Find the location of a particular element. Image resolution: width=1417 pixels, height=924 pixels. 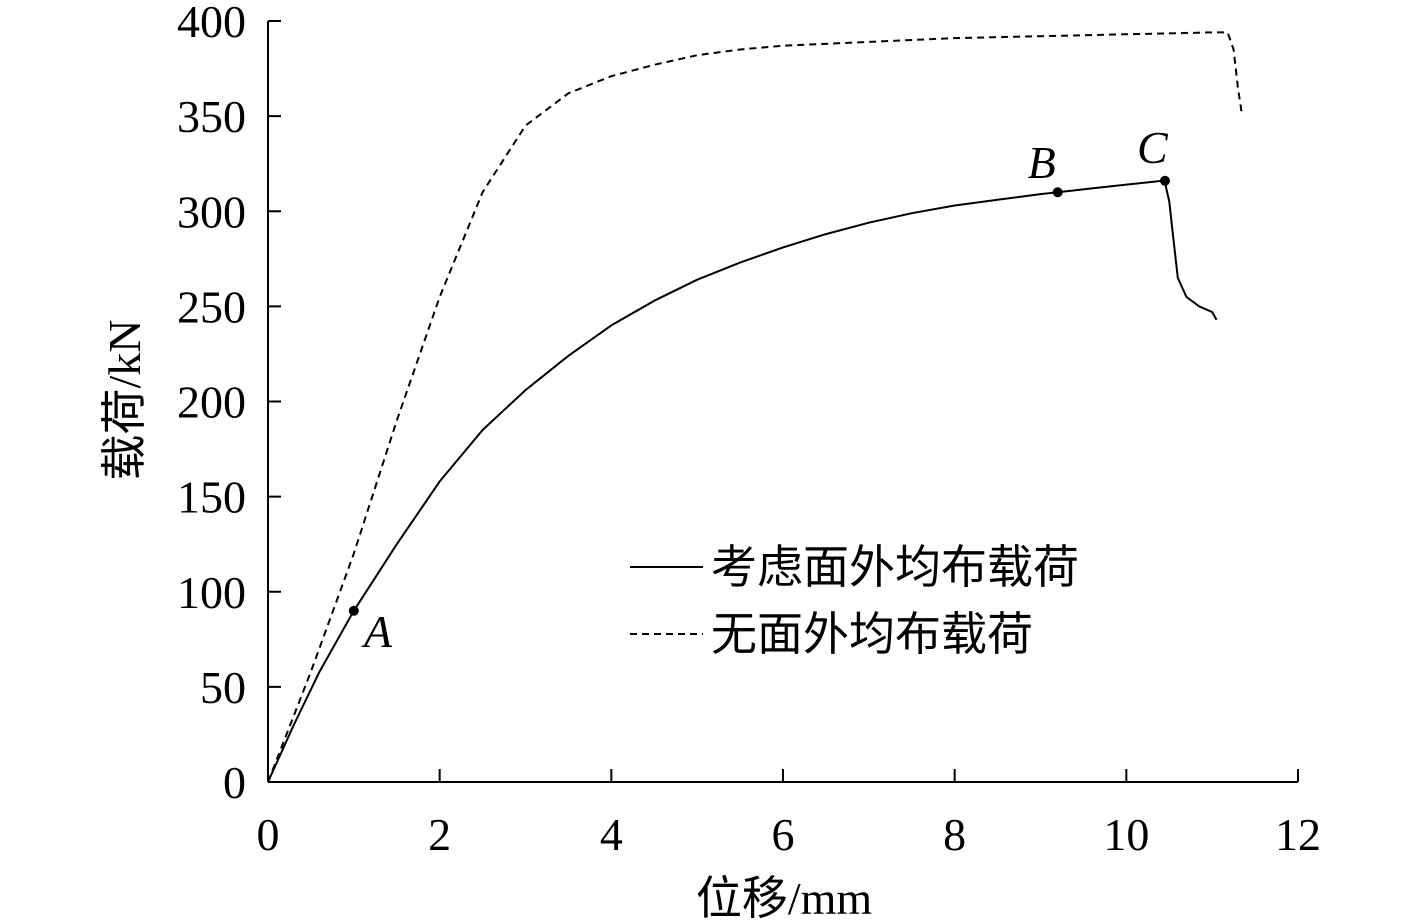

x-tick-label: 12 is located at coordinates (1298, 834).